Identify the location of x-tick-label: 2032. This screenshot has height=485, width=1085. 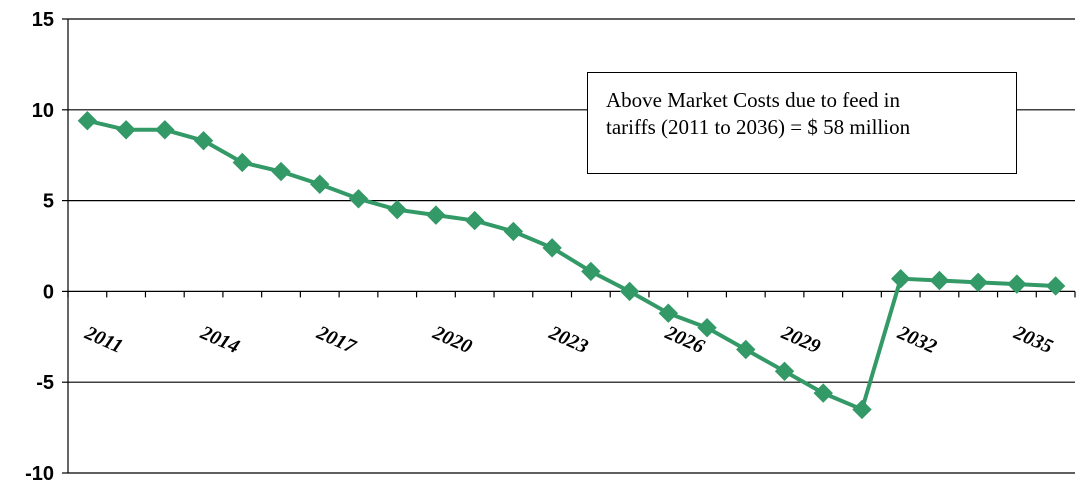
(916, 339).